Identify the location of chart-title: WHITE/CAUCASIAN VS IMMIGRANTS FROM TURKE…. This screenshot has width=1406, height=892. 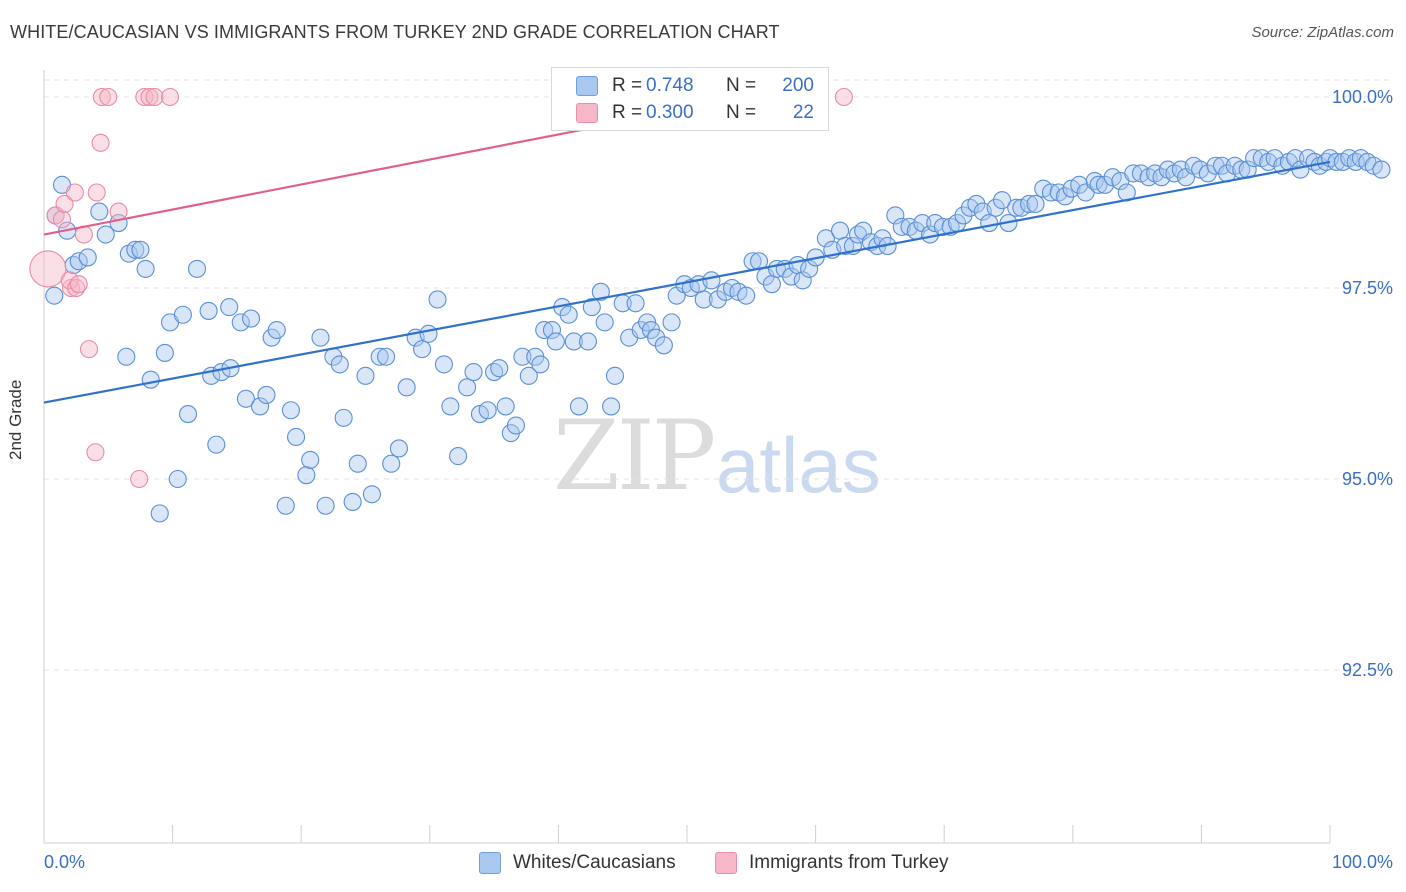
(395, 32).